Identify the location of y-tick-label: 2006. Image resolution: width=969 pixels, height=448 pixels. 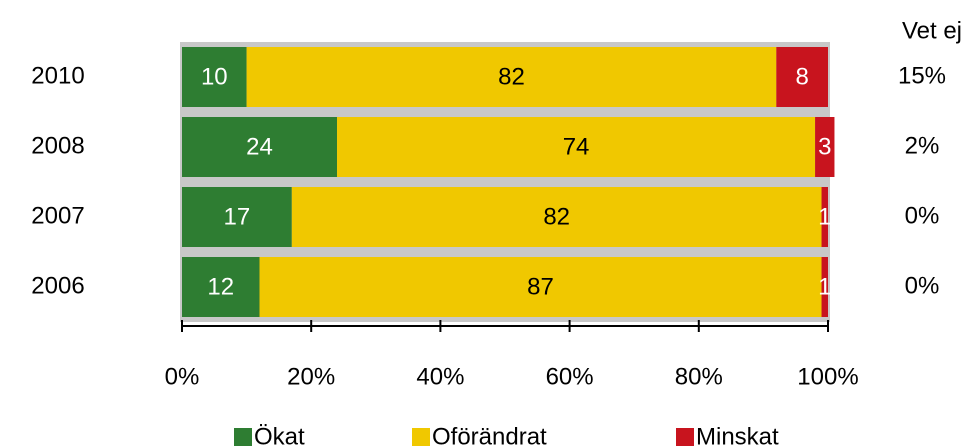
(57, 285).